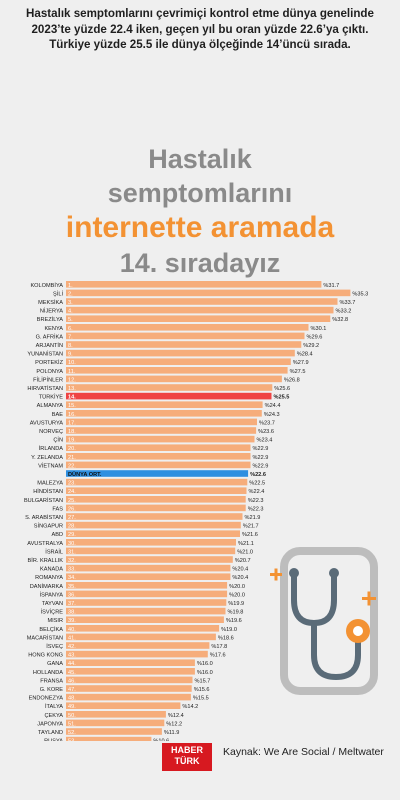 The image size is (400, 800). I want to click on country-label: İTALYA, so click(54, 706).